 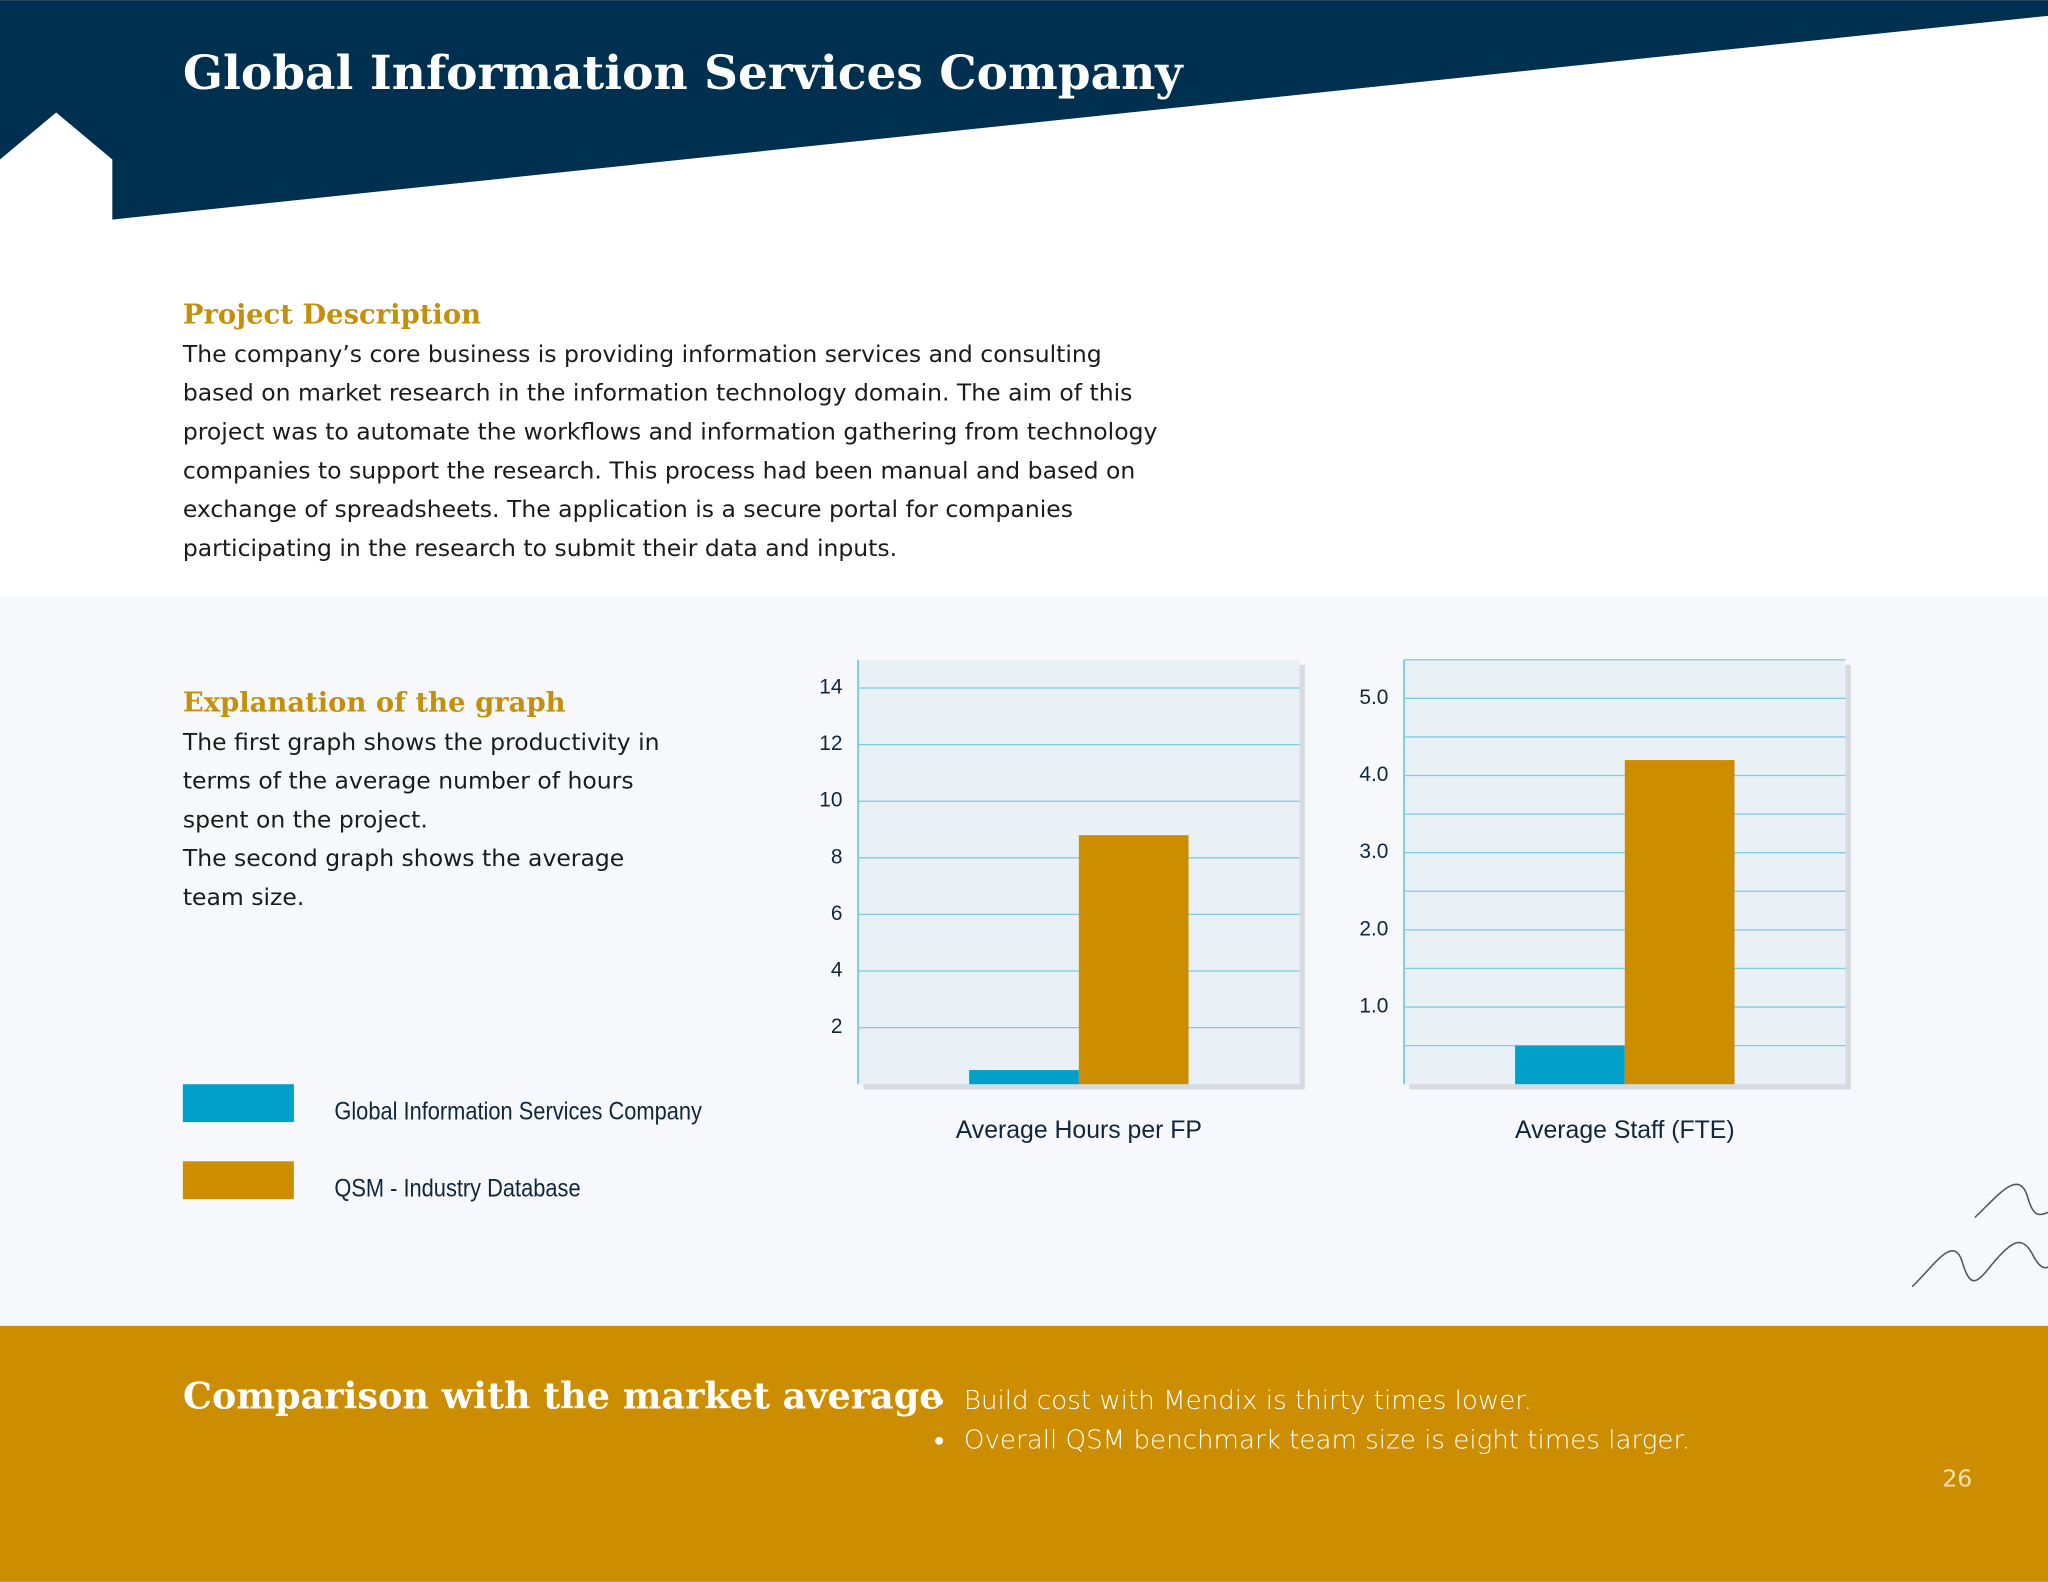 I want to click on y-tick-label: 14, so click(x=830, y=687).